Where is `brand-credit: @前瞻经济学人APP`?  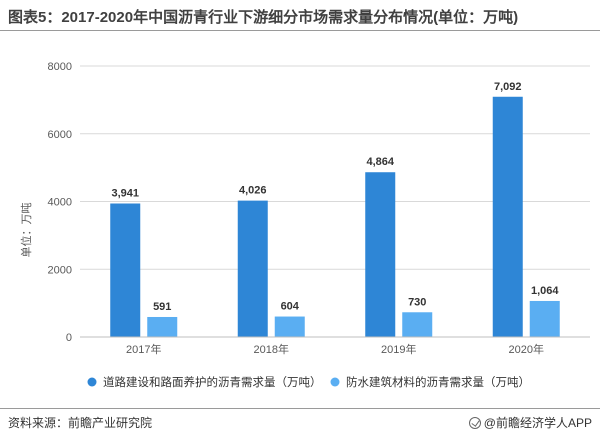 brand-credit: @前瞻经济学人APP is located at coordinates (530, 422).